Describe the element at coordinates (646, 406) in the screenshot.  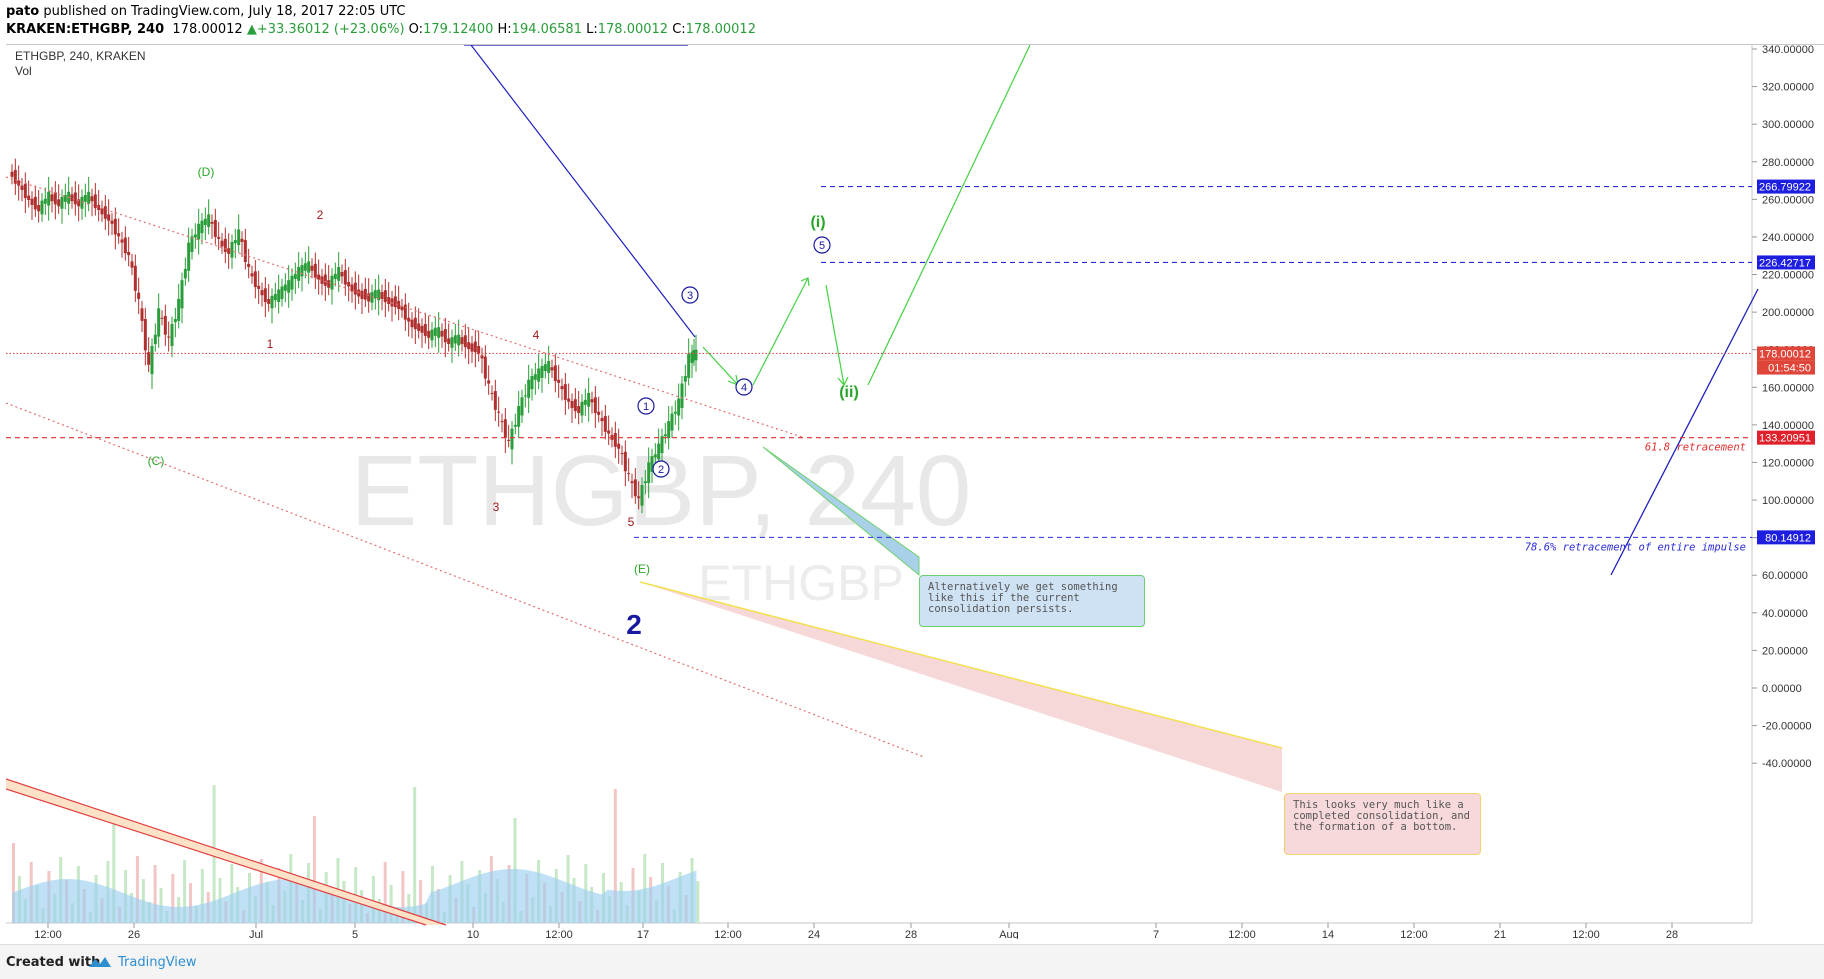
I see `circle-1-icon` at that location.